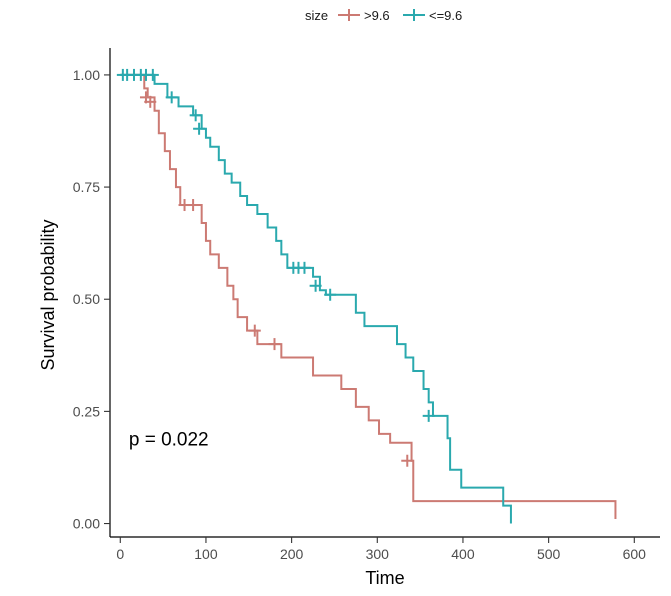 The width and height of the screenshot is (671, 596). I want to click on x-axis-title: Time, so click(384, 578).